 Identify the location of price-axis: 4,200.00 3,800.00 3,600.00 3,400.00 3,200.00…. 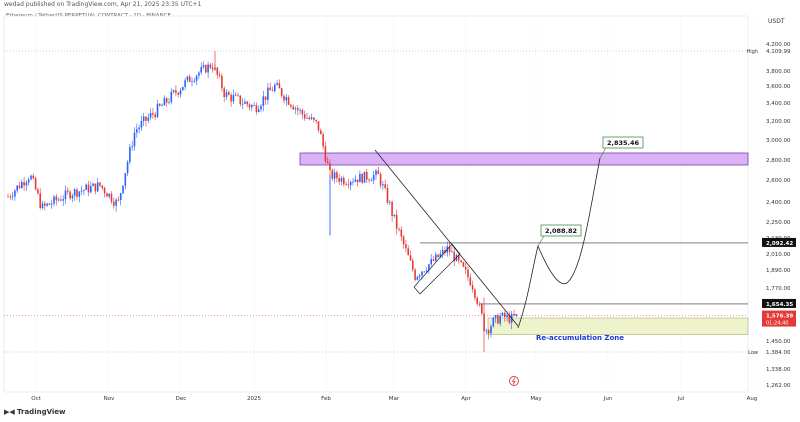
(772, 215).